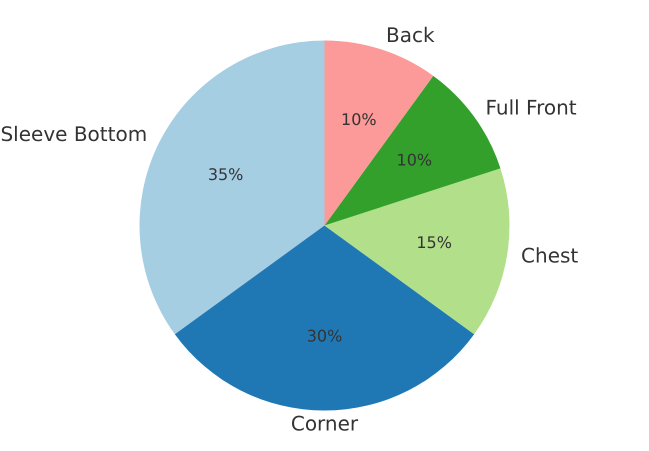 The width and height of the screenshot is (649, 451). I want to click on data-label: 35%, so click(226, 174).